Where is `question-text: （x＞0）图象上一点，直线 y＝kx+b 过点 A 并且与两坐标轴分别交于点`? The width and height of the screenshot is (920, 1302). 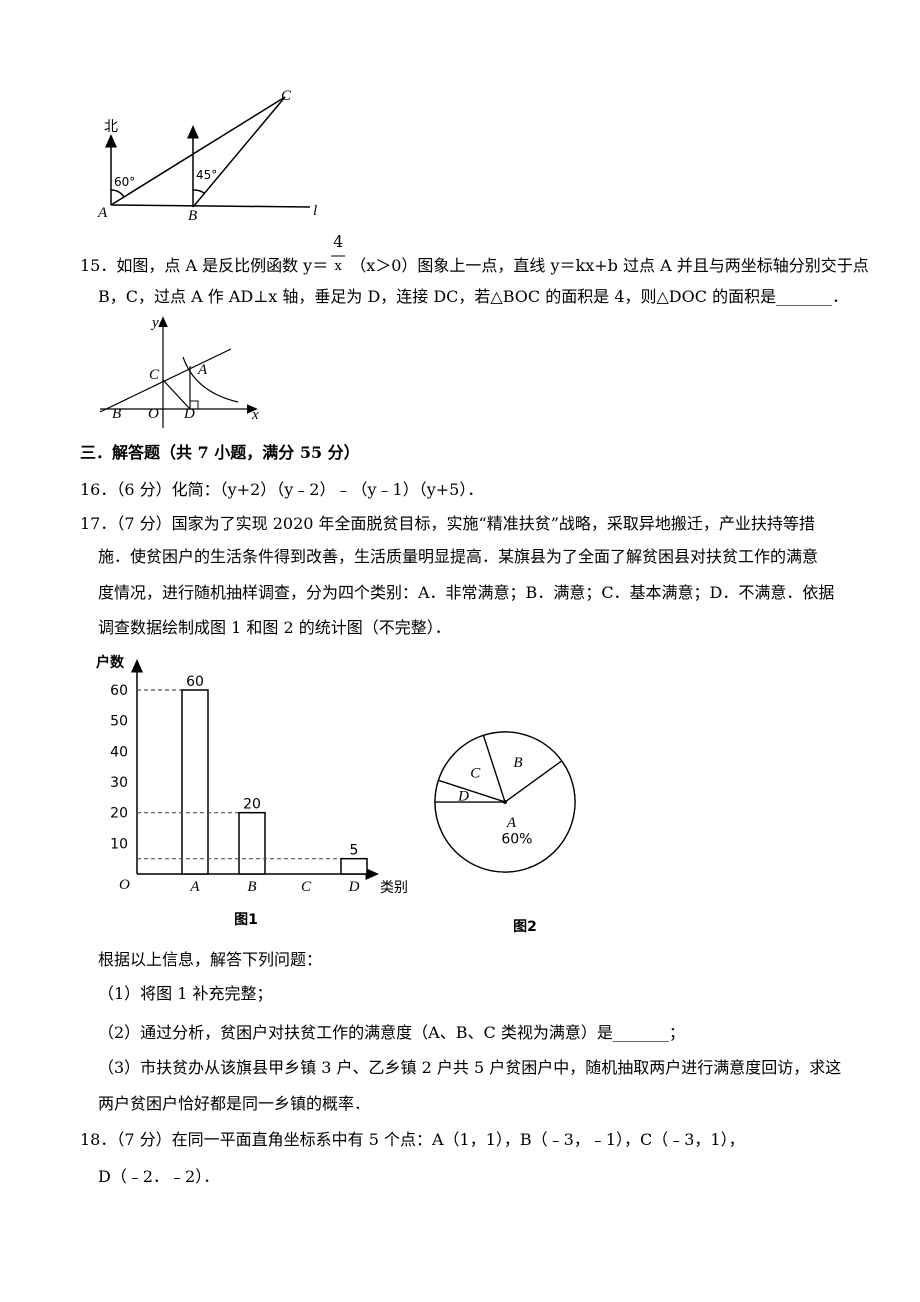 question-text: （x＞0）图象上一点，直线 y＝kx+b 过点 A 并且与两坐标轴分别交于点 is located at coordinates (609, 265).